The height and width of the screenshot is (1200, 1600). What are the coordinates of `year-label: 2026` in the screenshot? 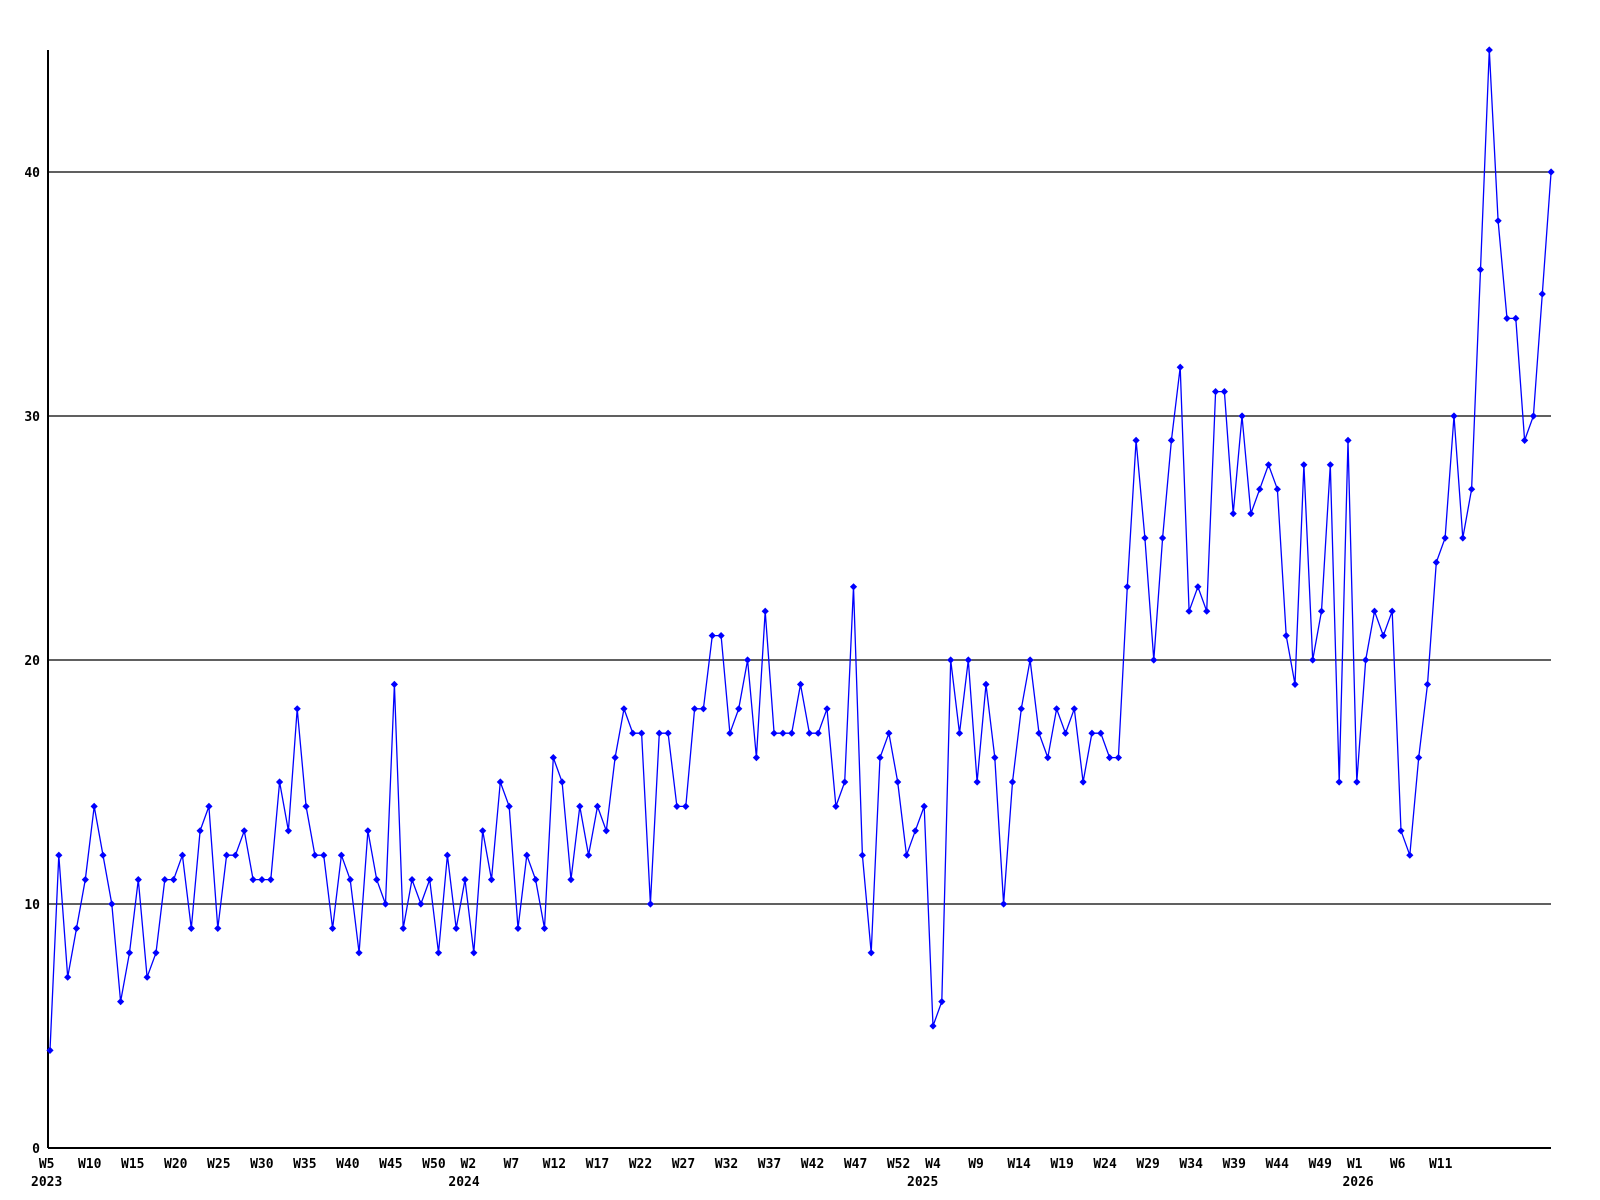 It's located at (1357, 1182).